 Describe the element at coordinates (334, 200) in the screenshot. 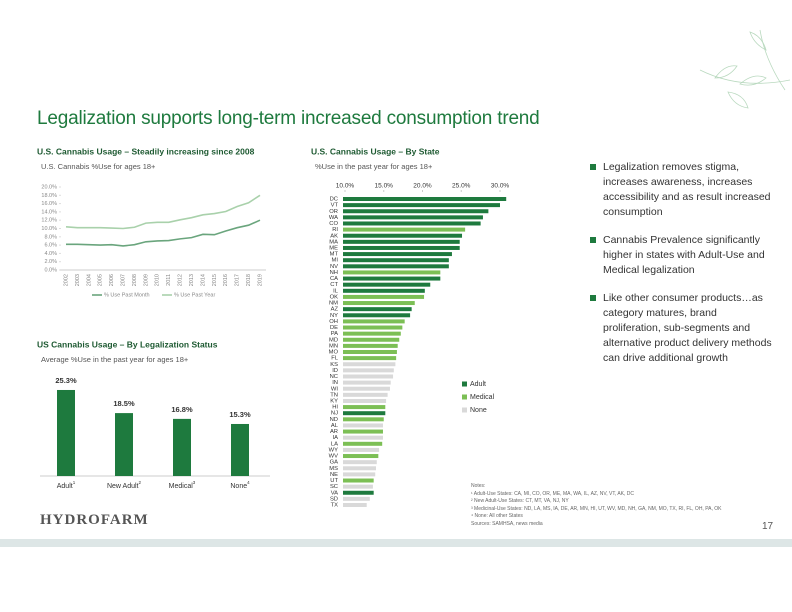

I see `y-tick-label: DC` at that location.